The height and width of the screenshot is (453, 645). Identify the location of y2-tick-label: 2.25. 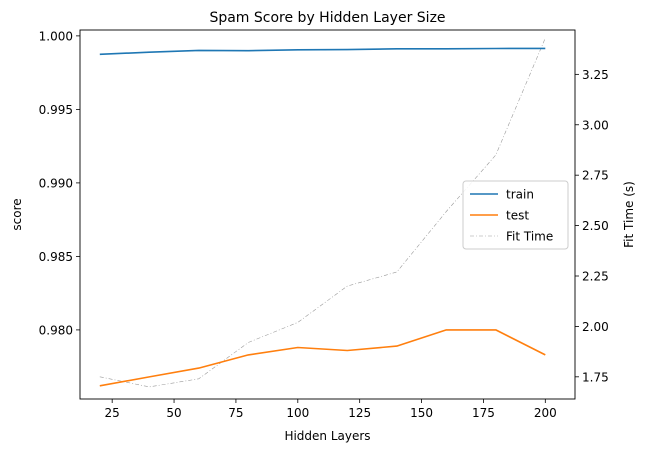
(595, 277).